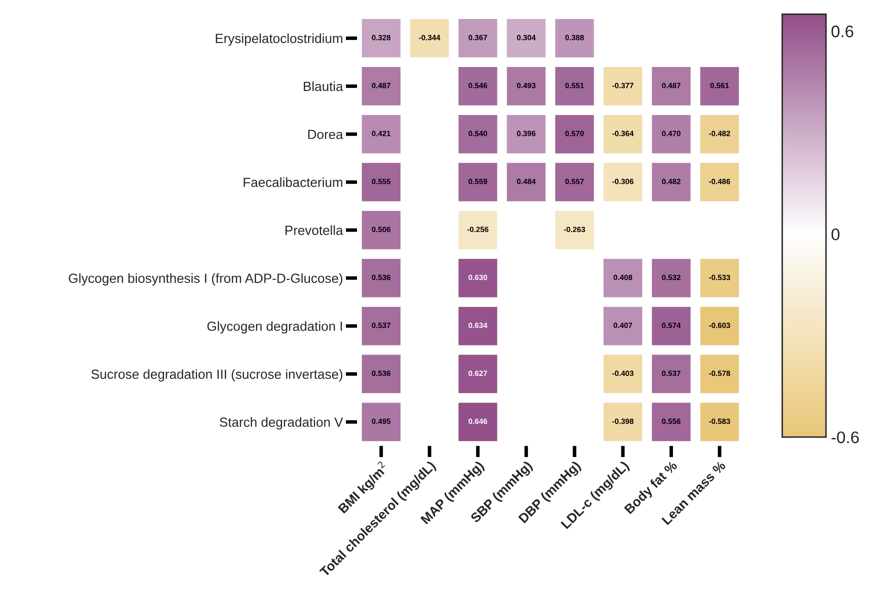  I want to click on color-bar-label: -0.6, so click(845, 437).